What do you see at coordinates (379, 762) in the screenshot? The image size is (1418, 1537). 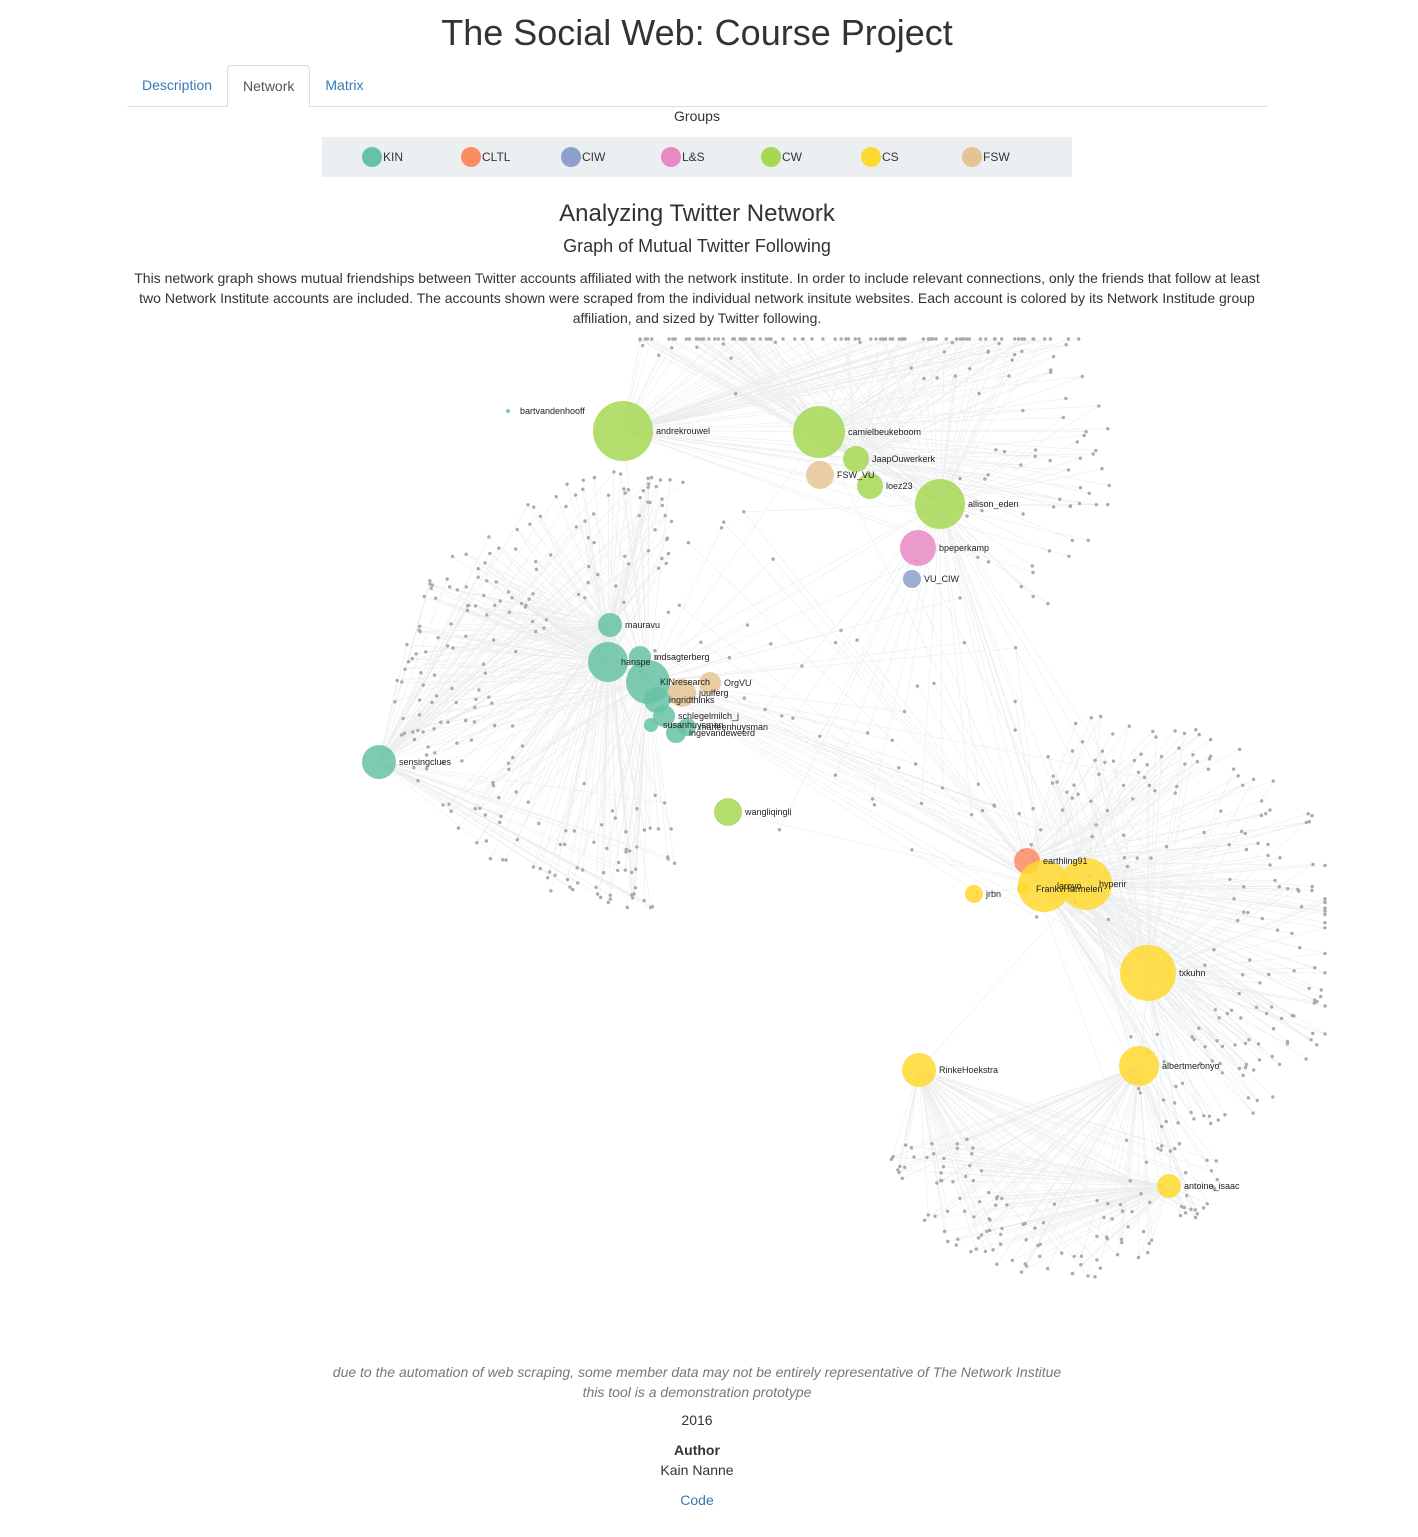 I see `account-node-sensingclues` at bounding box center [379, 762].